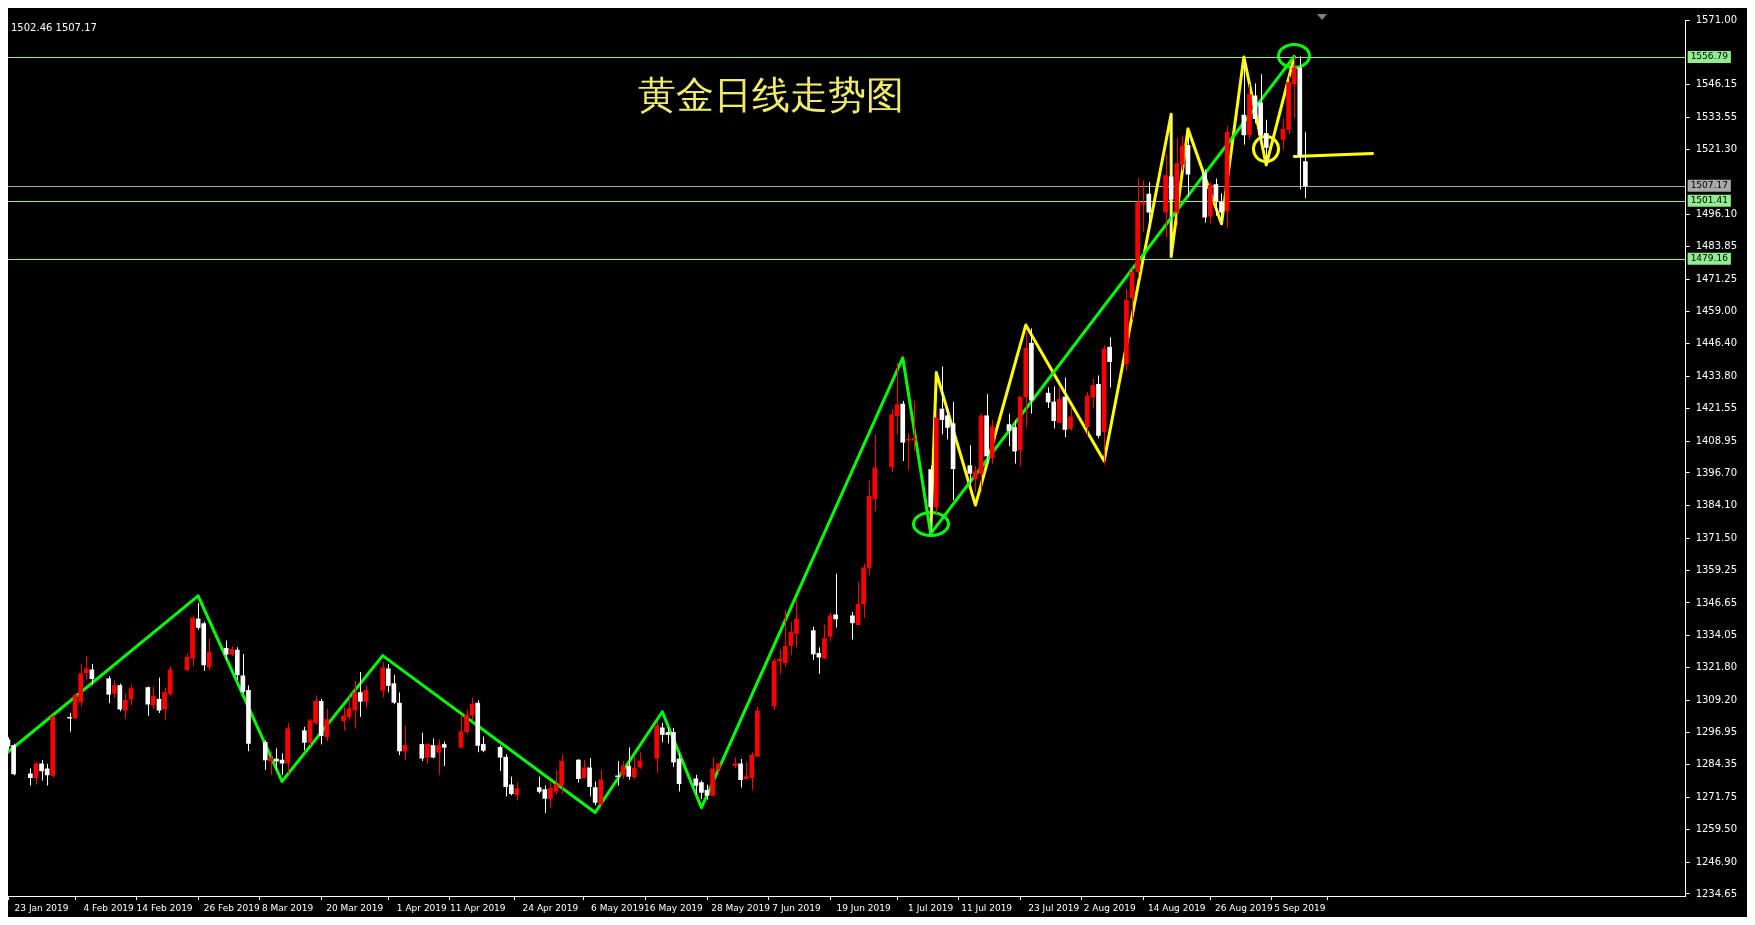  Describe the element at coordinates (1716, 764) in the screenshot. I see `y-tick-label: 1284.35` at that location.